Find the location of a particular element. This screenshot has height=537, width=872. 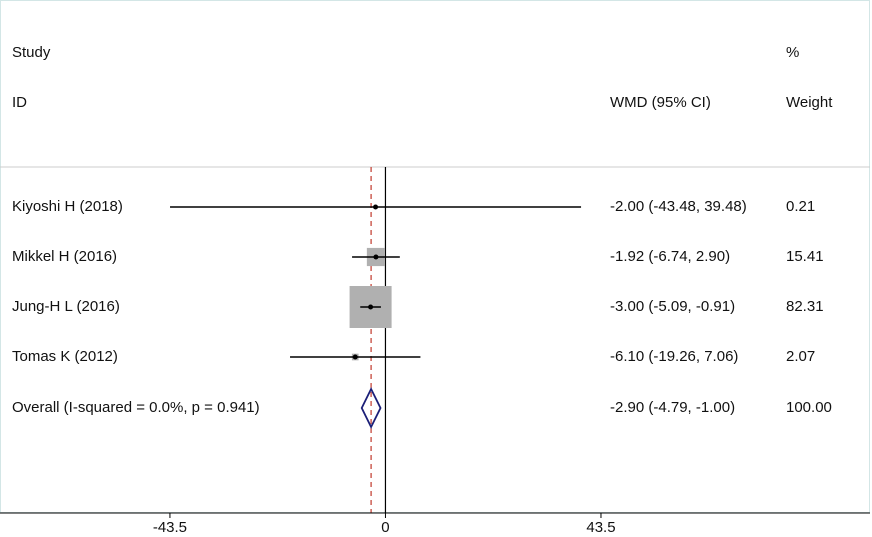

weight-label: 2.07 is located at coordinates (800, 356).